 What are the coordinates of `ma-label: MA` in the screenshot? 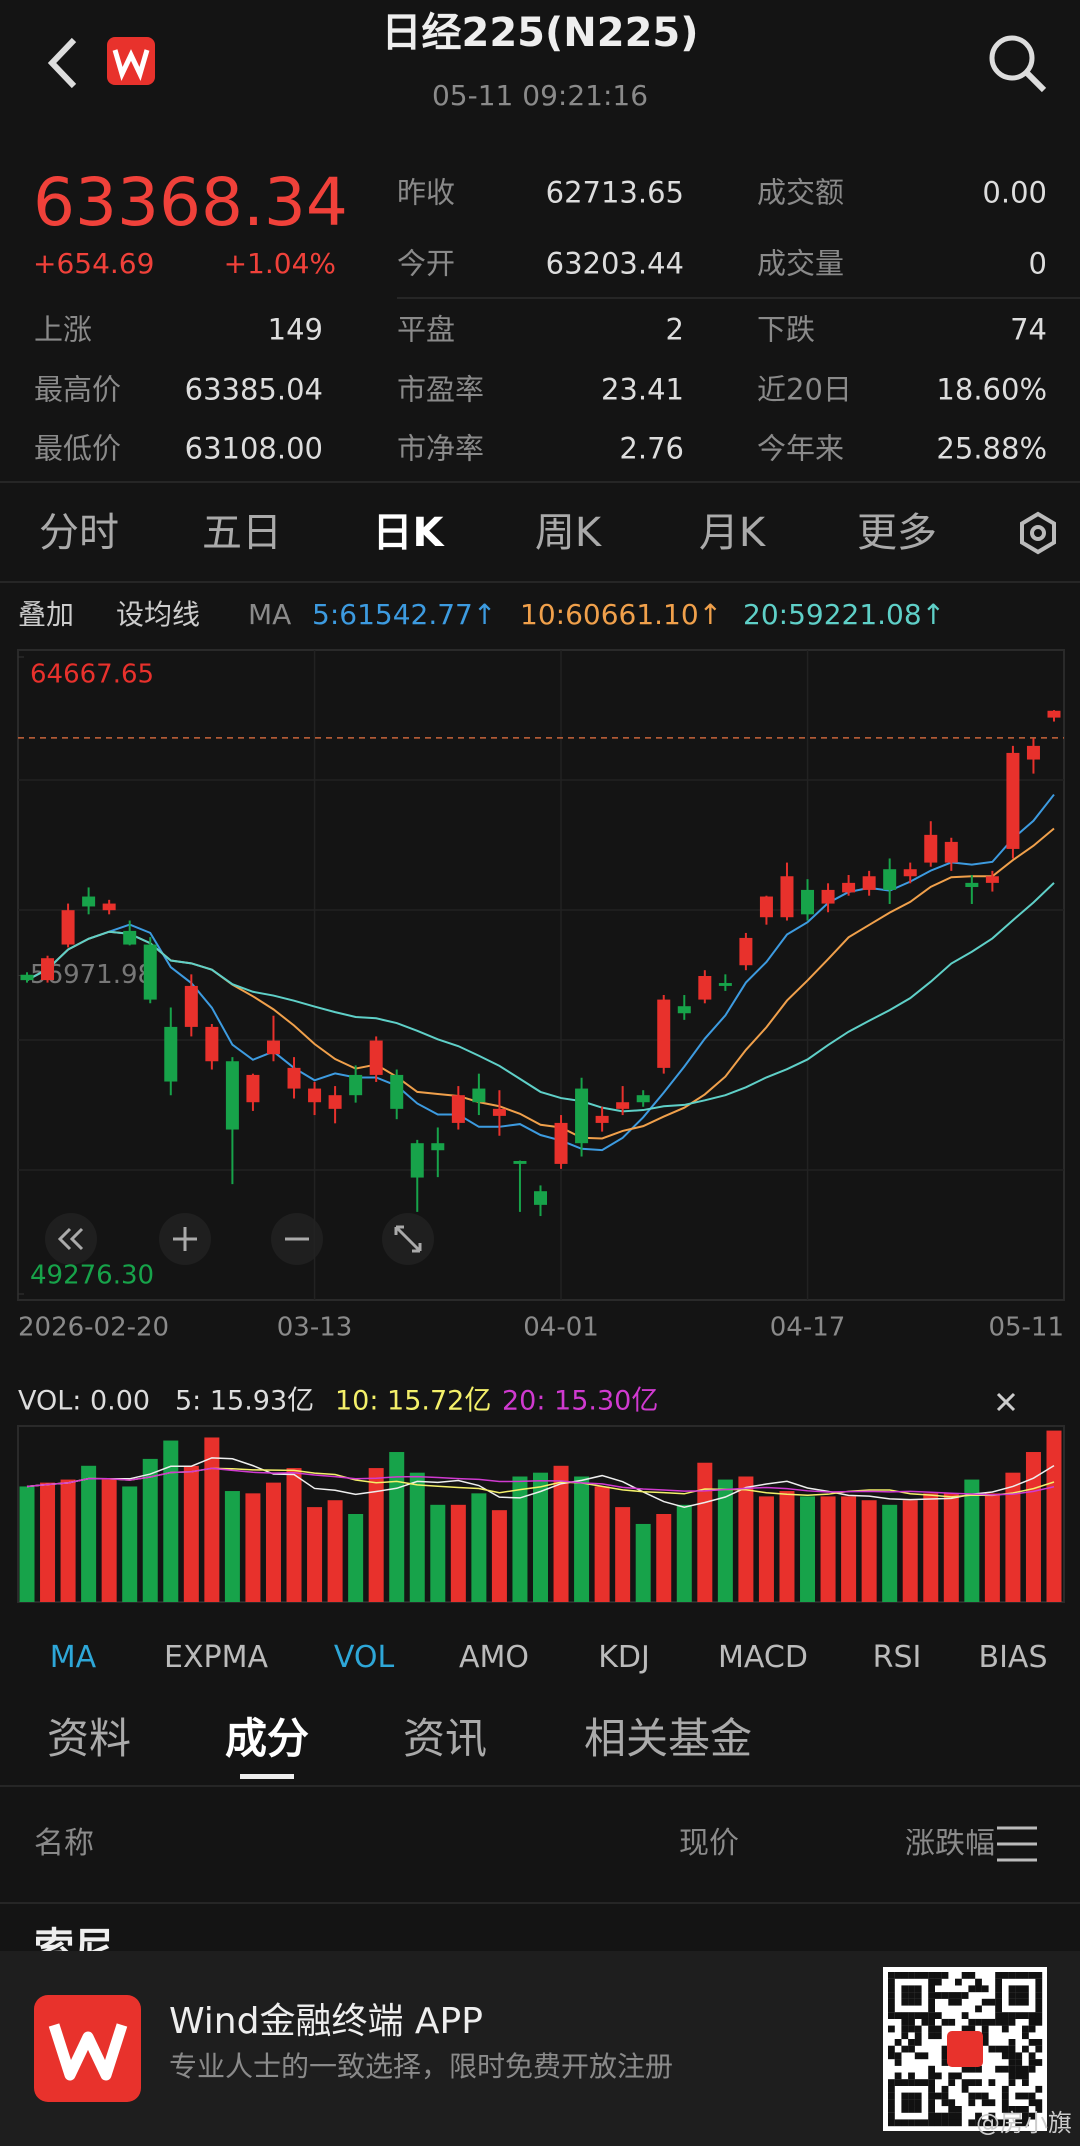 It's located at (270, 614).